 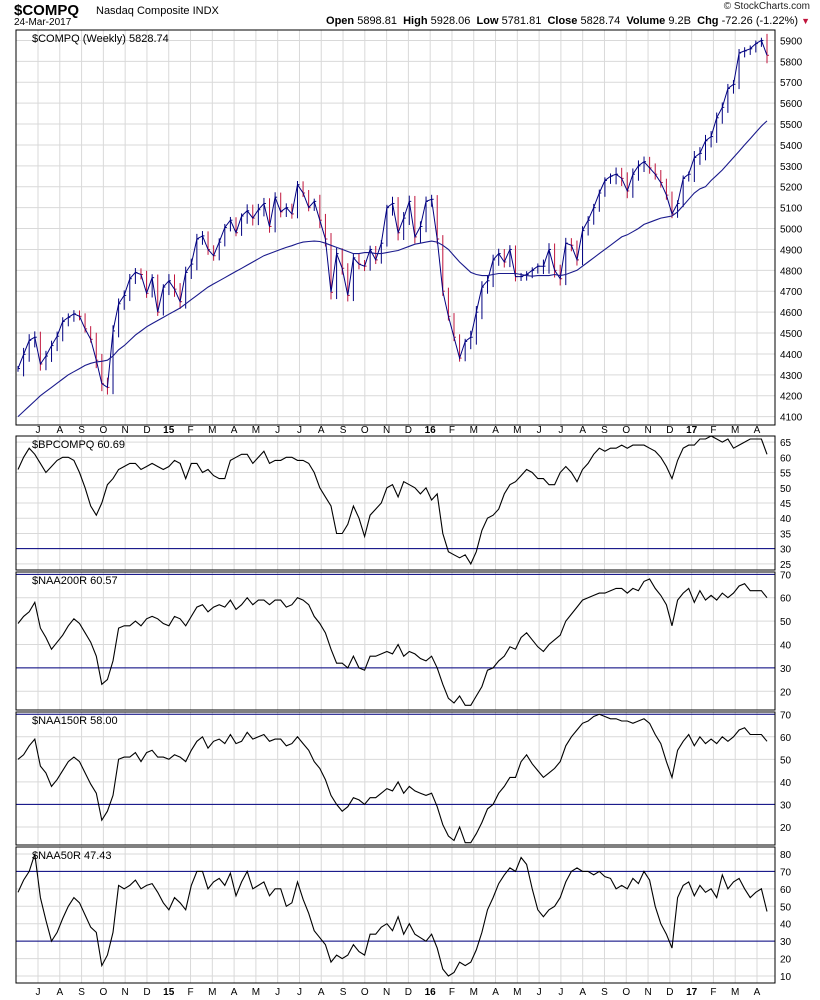 I want to click on y-tick-label: 10, so click(x=786, y=977).